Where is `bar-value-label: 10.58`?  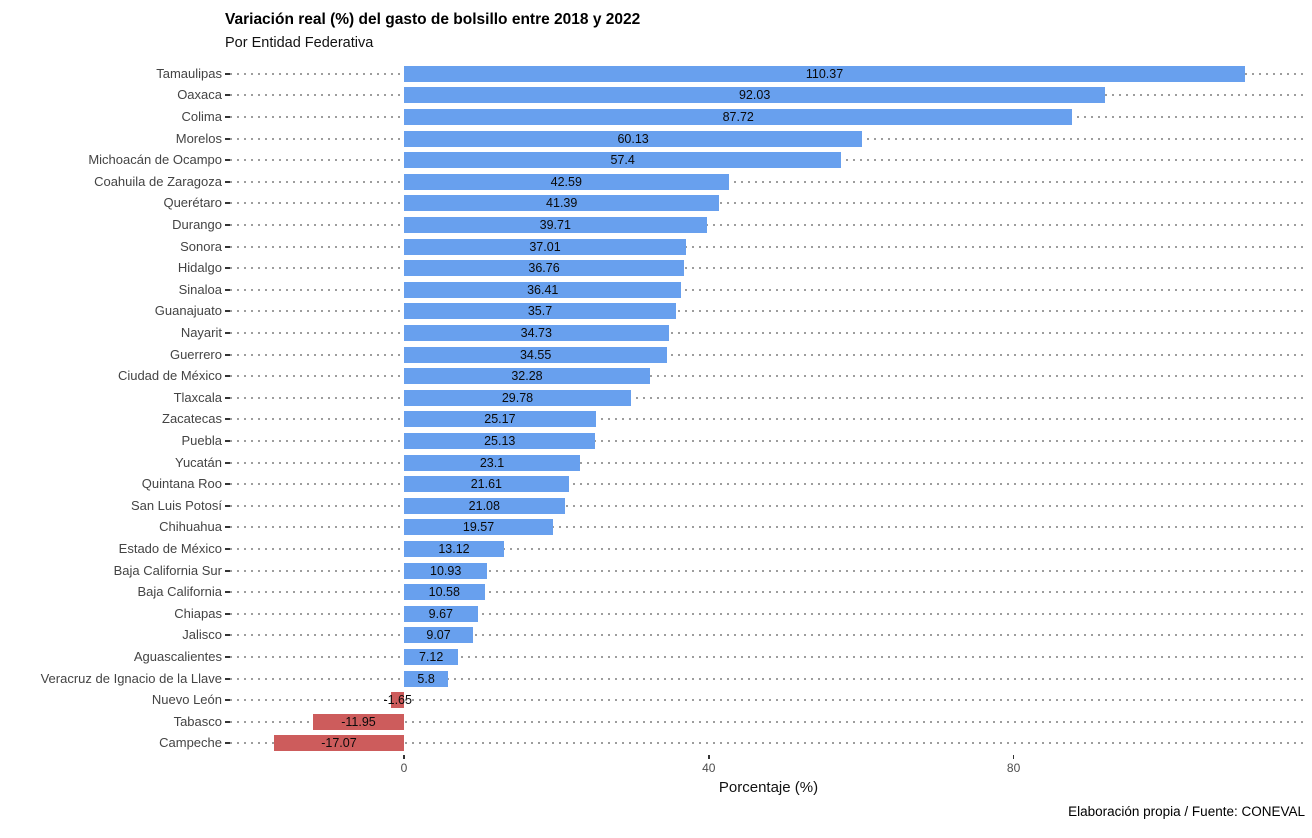 bar-value-label: 10.58 is located at coordinates (444, 592).